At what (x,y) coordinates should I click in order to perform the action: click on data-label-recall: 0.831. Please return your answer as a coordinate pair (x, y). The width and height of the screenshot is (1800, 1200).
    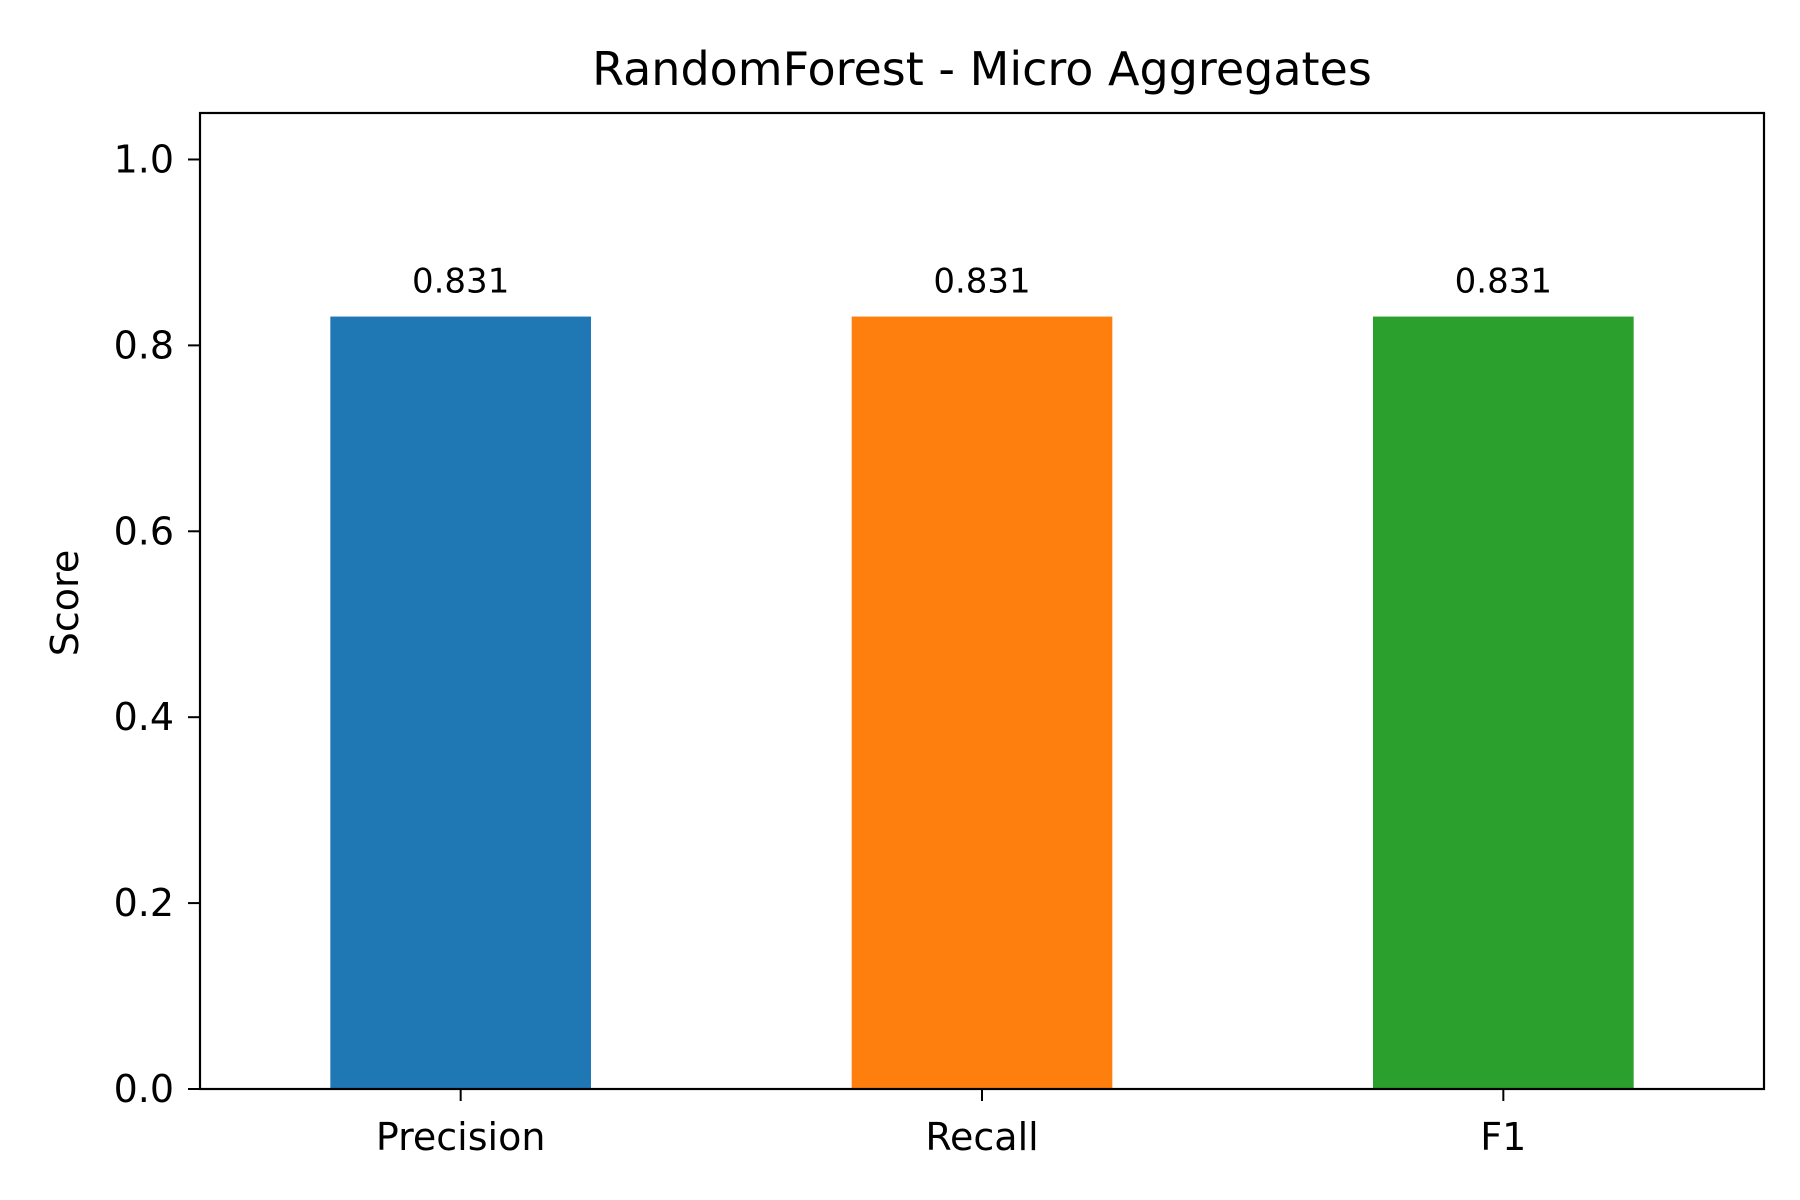
    Looking at the image, I should click on (981, 282).